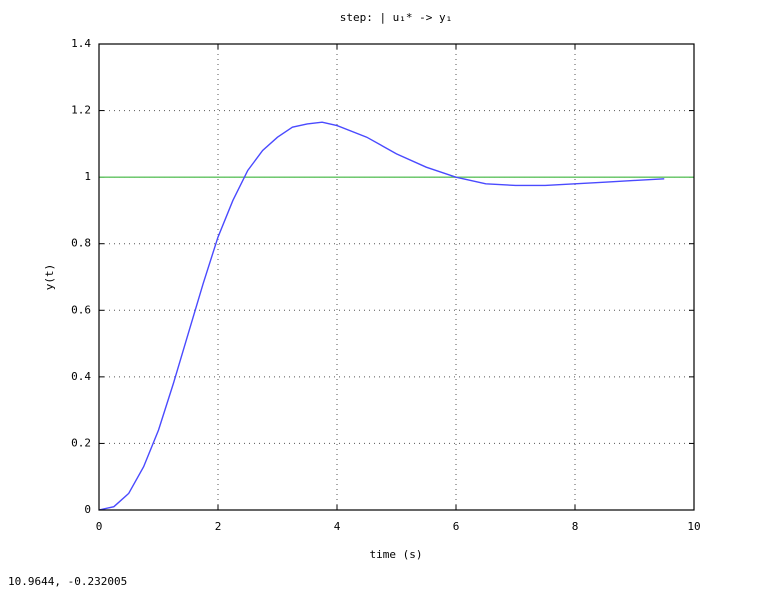  I want to click on y-tick-label: 0.2, so click(81, 442).